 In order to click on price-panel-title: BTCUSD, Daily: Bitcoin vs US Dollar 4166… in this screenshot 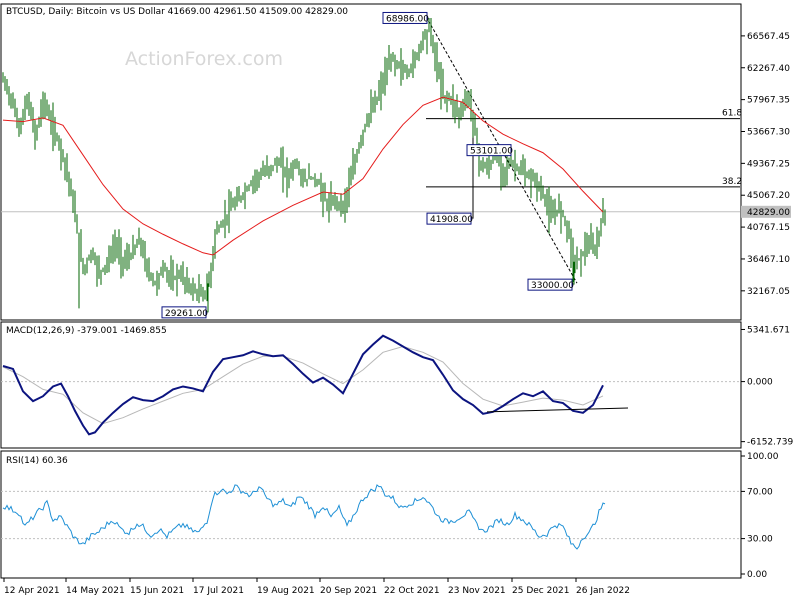, I will do `click(177, 12)`.